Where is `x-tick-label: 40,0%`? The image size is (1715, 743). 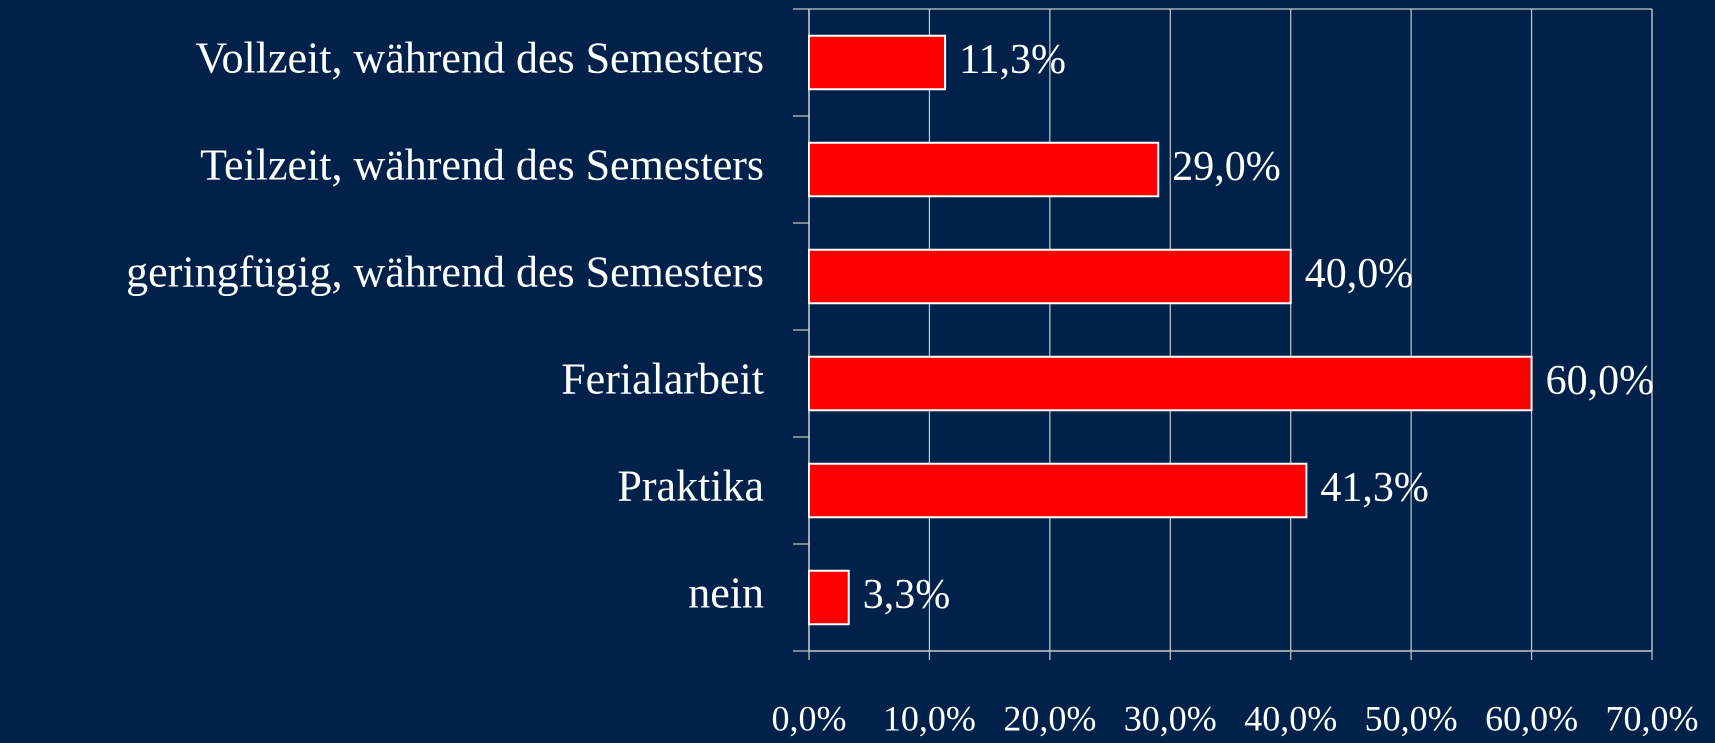 x-tick-label: 40,0% is located at coordinates (1290, 718).